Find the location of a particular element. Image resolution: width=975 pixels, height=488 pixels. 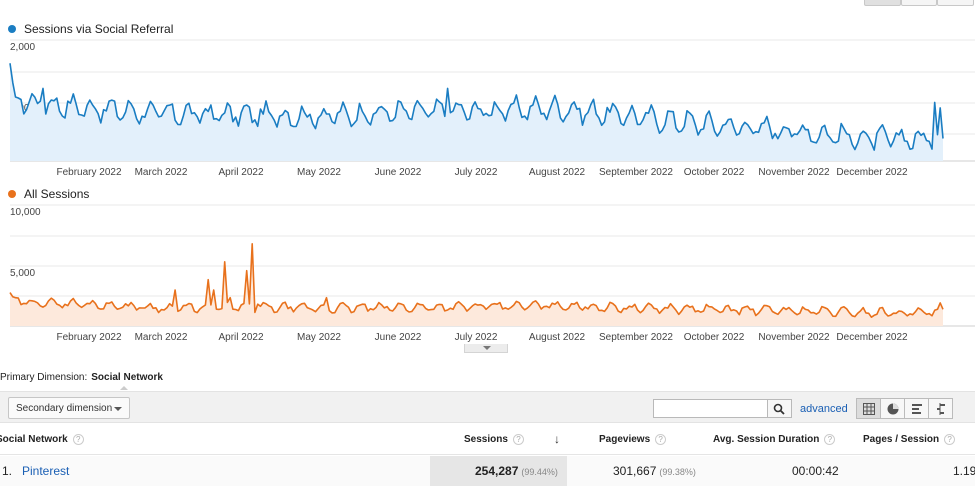

column-header-pageviews: Pageviews? is located at coordinates (633, 440).